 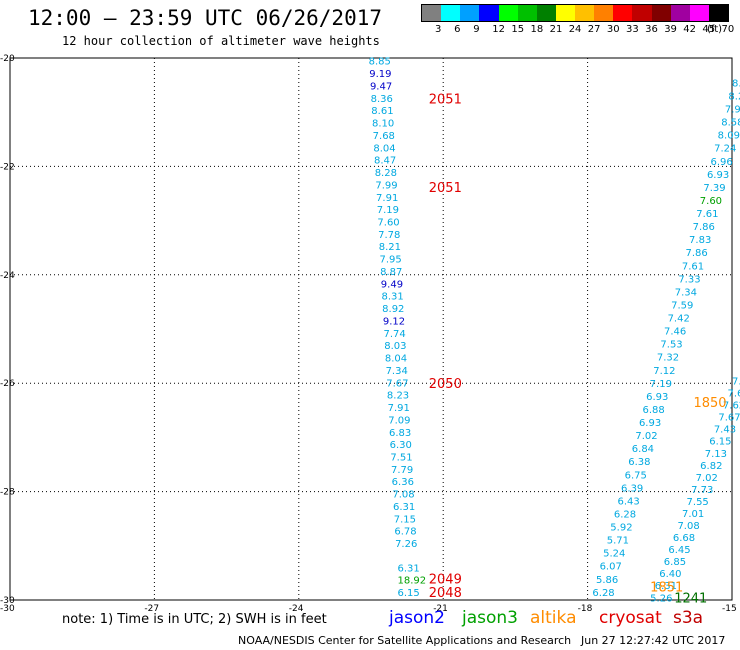 What do you see at coordinates (643, 449) in the screenshot?
I see `track-b-swh-point: 6.84` at bounding box center [643, 449].